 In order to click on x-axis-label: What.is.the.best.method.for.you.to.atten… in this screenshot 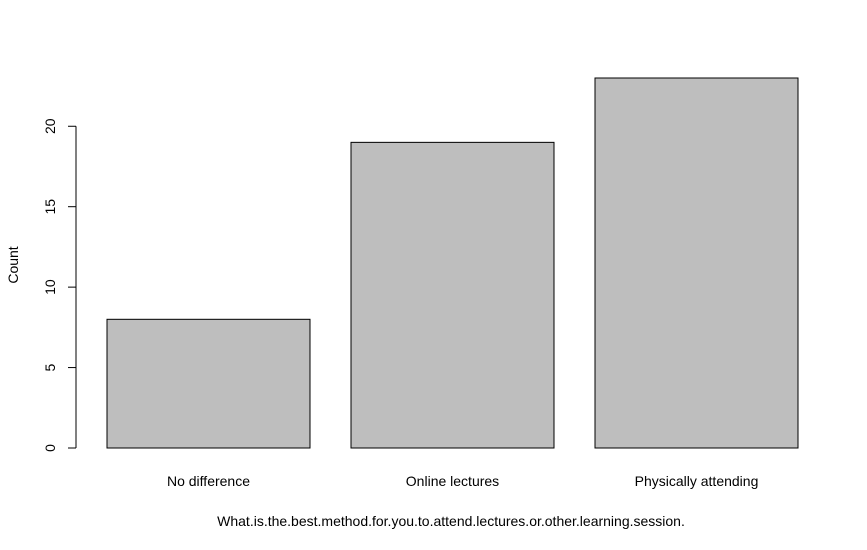, I will do `click(451, 521)`.